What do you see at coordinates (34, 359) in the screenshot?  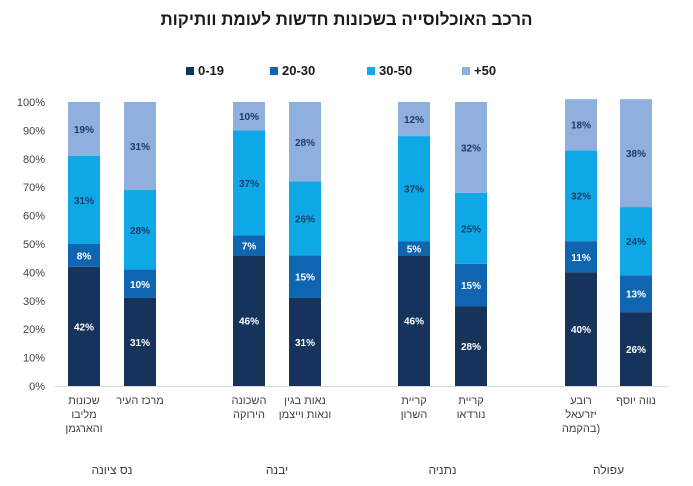 I see `y-tick-label: 10%` at bounding box center [34, 359].